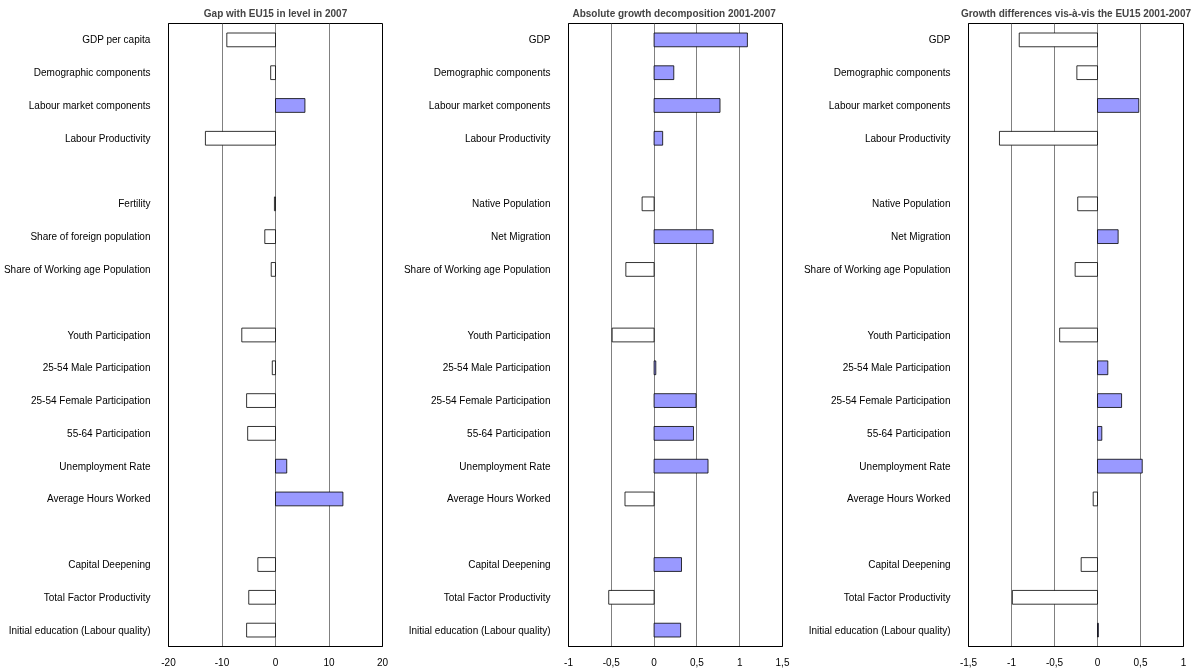 This screenshot has width=1201, height=670. I want to click on x-tick-label: 20, so click(382, 662).